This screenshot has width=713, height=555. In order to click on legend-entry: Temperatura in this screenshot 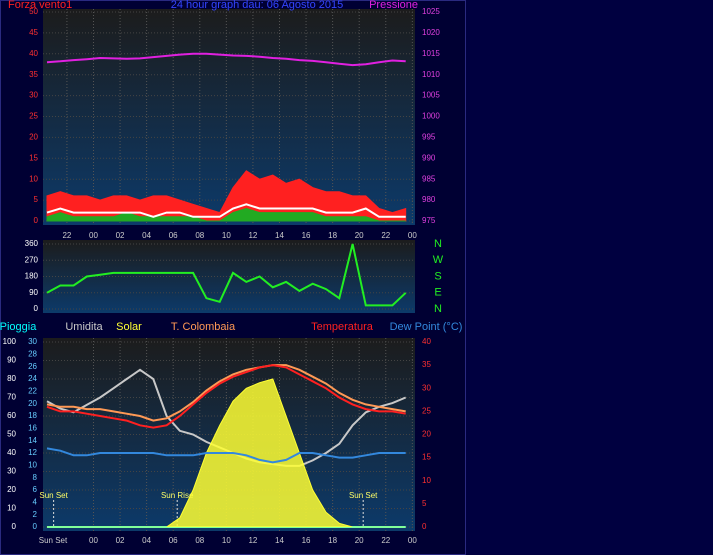, I will do `click(342, 327)`.